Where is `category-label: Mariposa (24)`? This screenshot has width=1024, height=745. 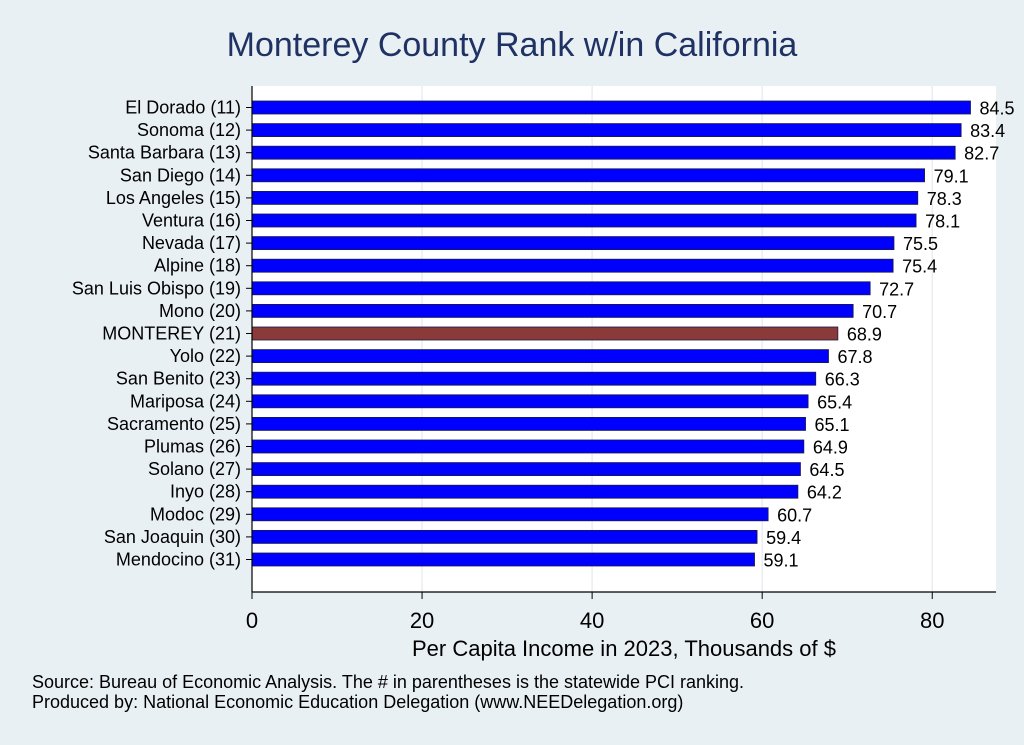 category-label: Mariposa (24) is located at coordinates (185, 401).